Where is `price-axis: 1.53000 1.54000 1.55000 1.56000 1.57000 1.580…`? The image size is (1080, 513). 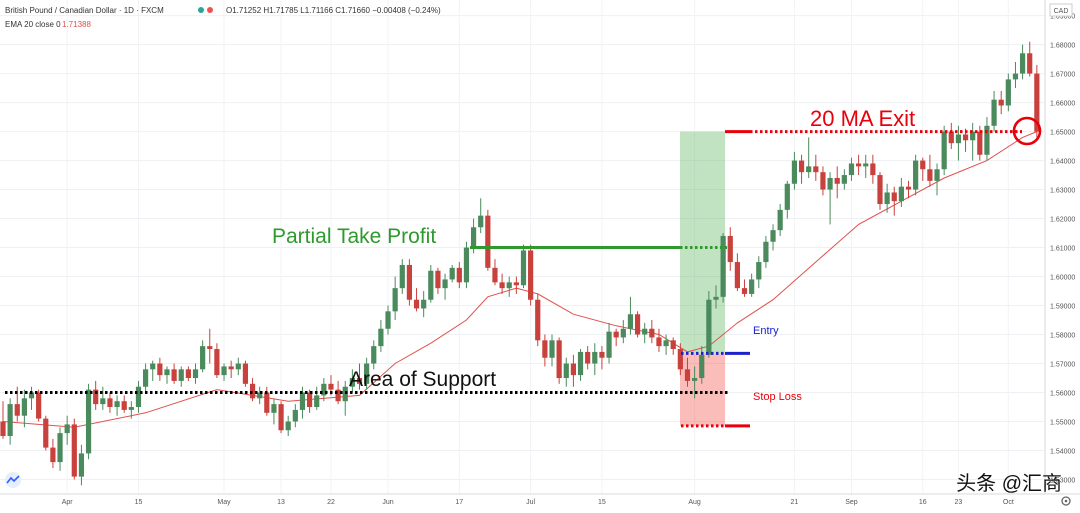 price-axis: 1.53000 1.54000 1.55000 1.56000 1.57000 1.580… is located at coordinates (1062, 249).